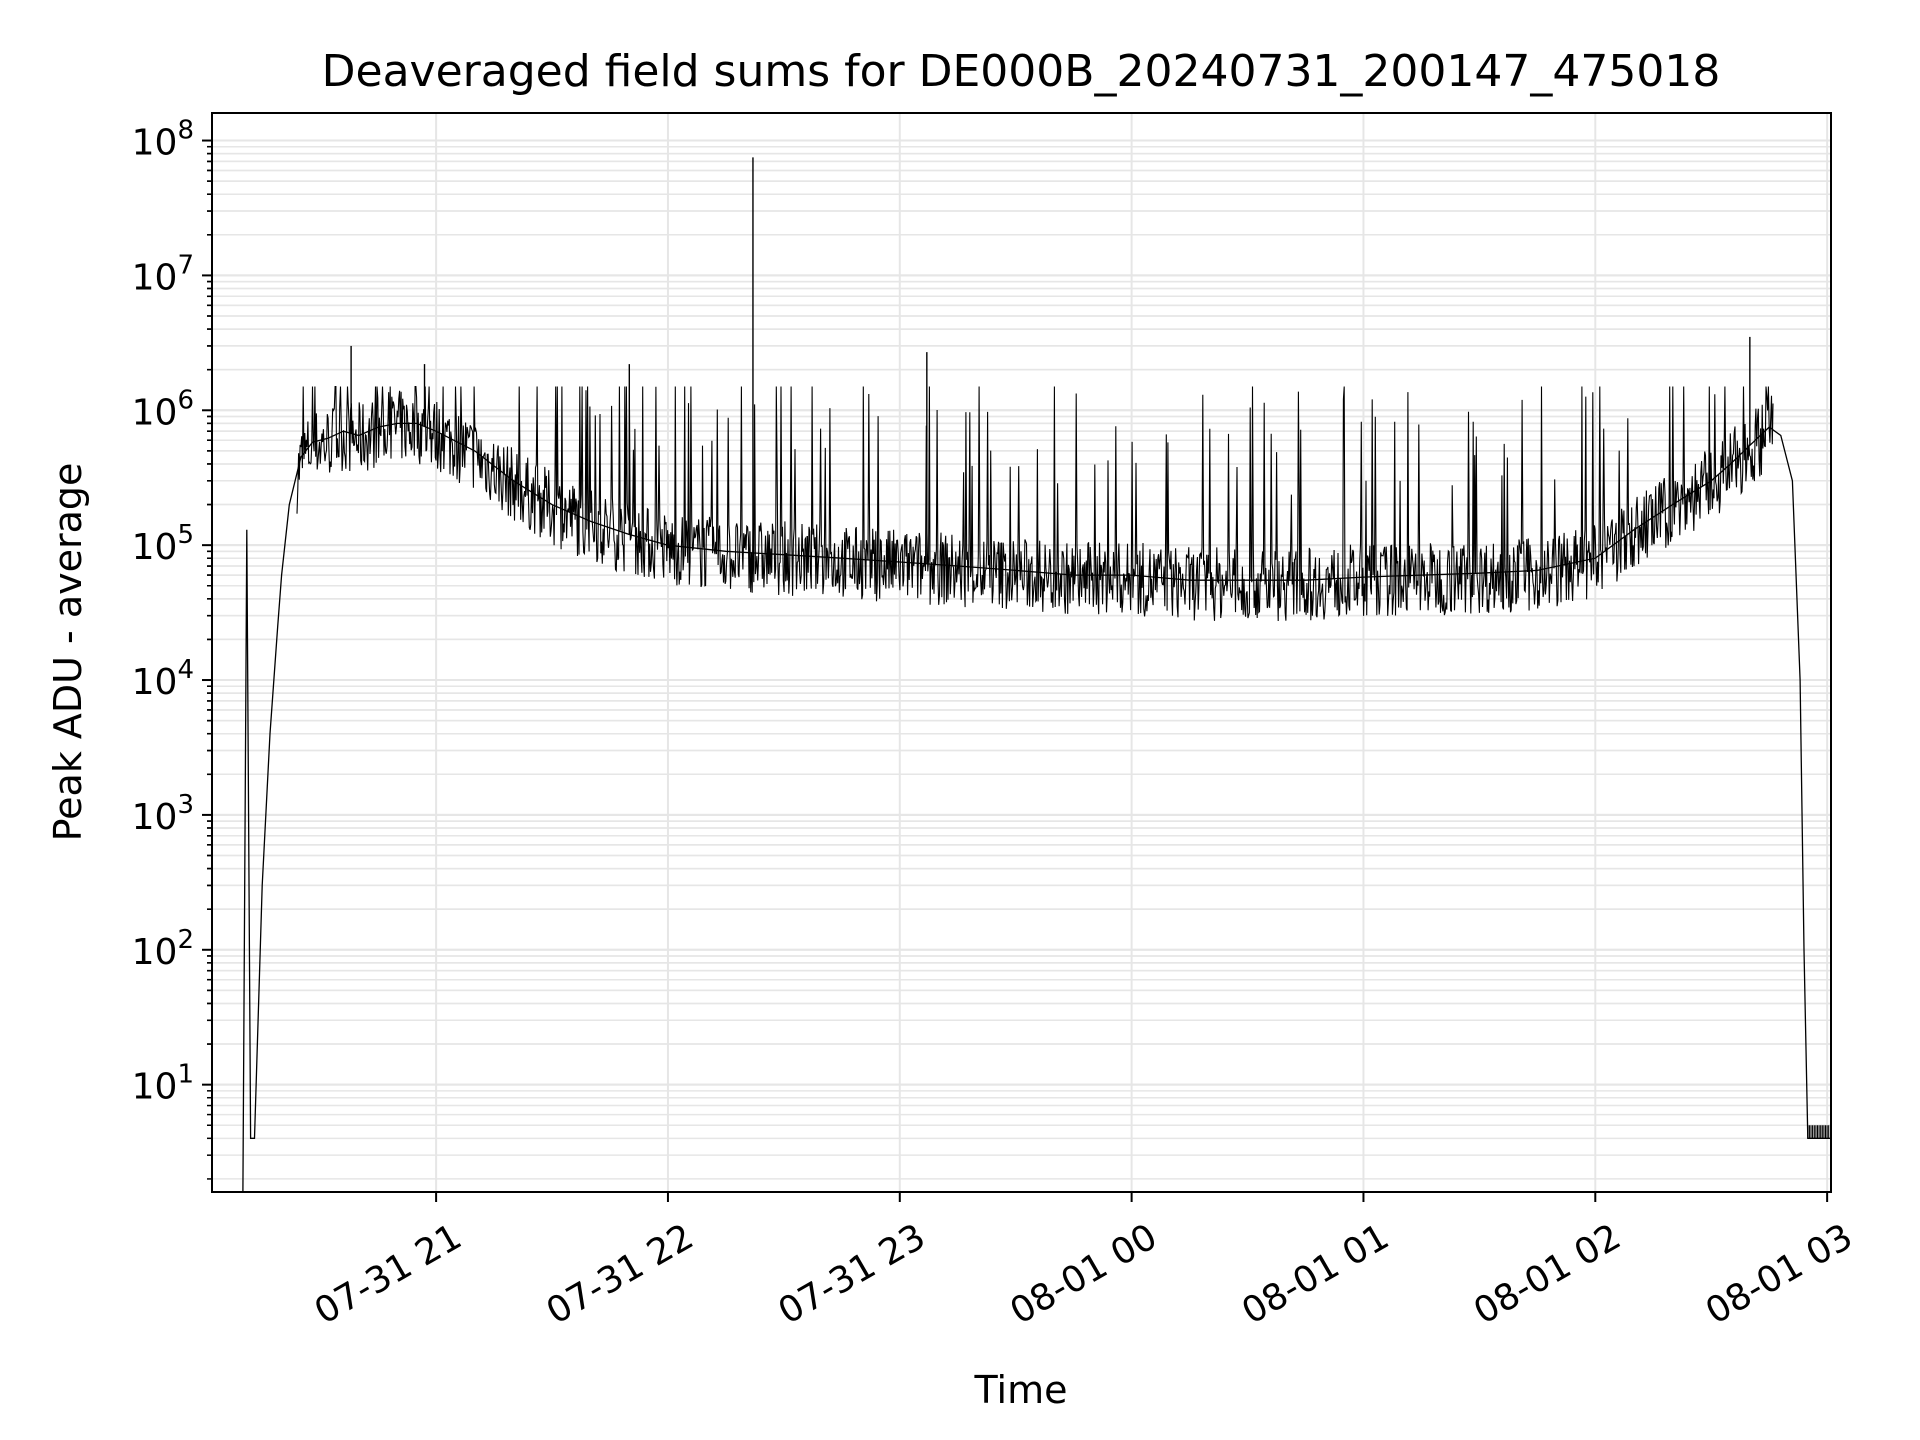  What do you see at coordinates (68, 652) in the screenshot?
I see `y-axis-label: Peak ADU - average` at bounding box center [68, 652].